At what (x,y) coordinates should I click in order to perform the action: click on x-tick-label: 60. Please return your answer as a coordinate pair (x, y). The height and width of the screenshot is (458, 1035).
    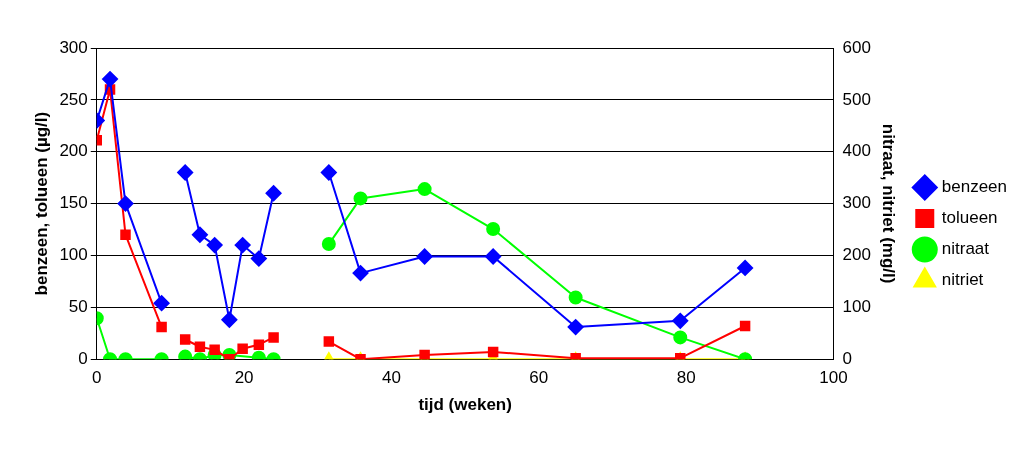
    Looking at the image, I should click on (539, 378).